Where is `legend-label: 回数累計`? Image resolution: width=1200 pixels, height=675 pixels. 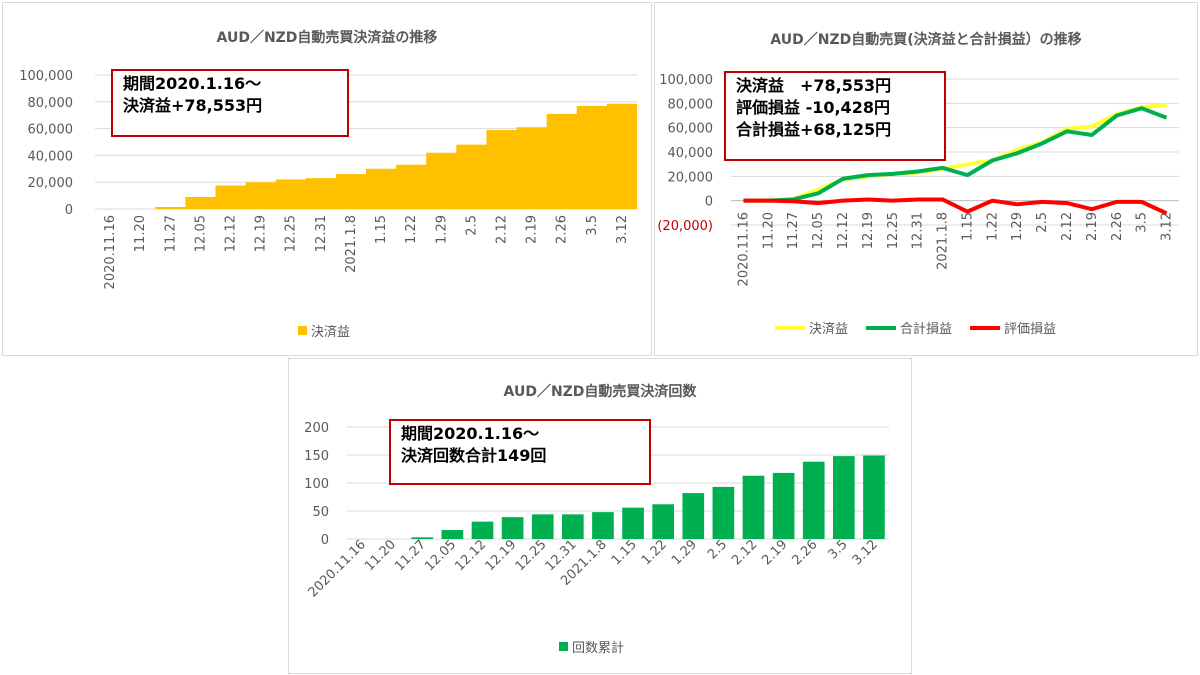
legend-label: 回数累計 is located at coordinates (598, 648).